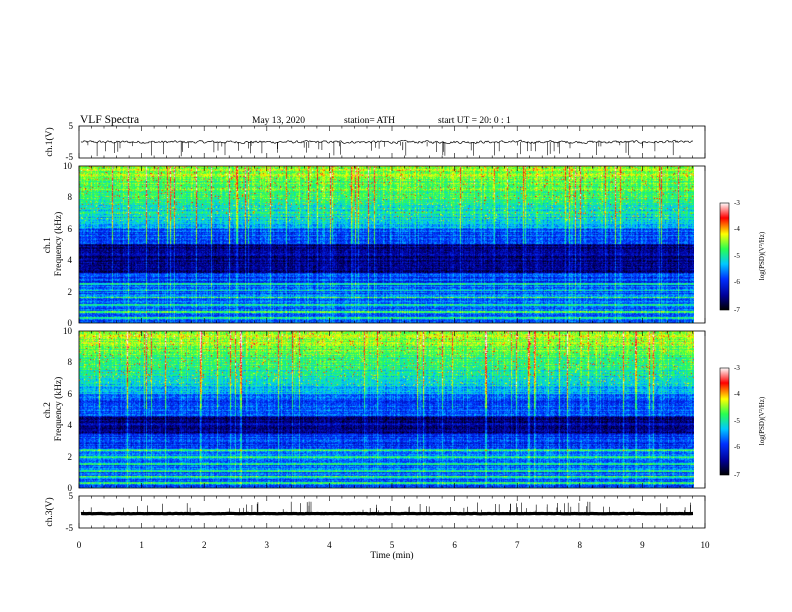 The image size is (792, 612). Describe the element at coordinates (329, 545) in the screenshot. I see `xtick-label-4: 4` at that location.